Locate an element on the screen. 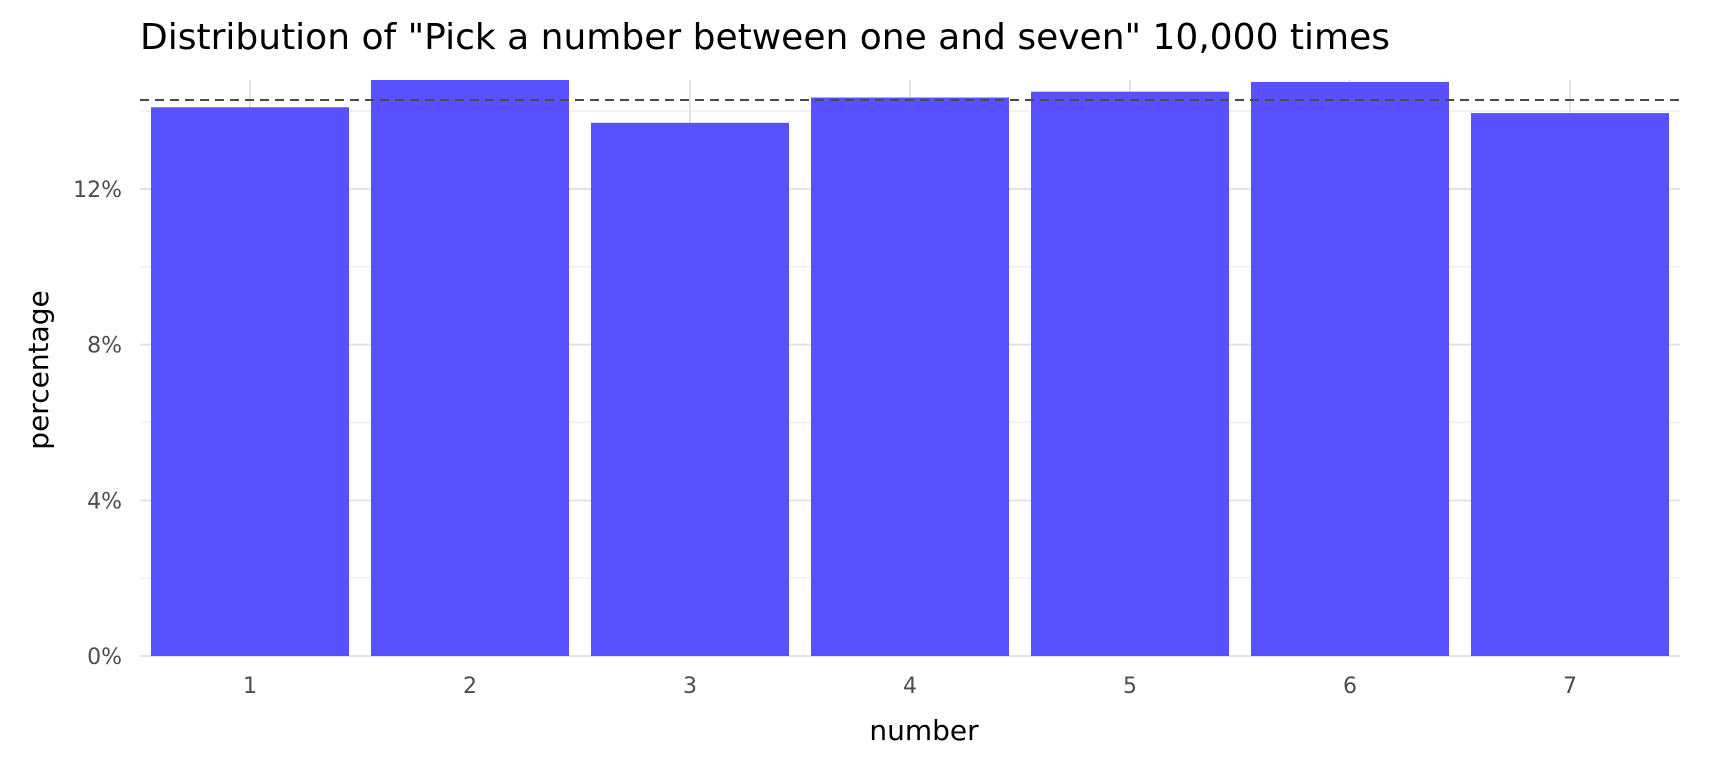 The image size is (1728, 768). y-axis-ticks: 0% 4% 8% 12% is located at coordinates (97, 424).